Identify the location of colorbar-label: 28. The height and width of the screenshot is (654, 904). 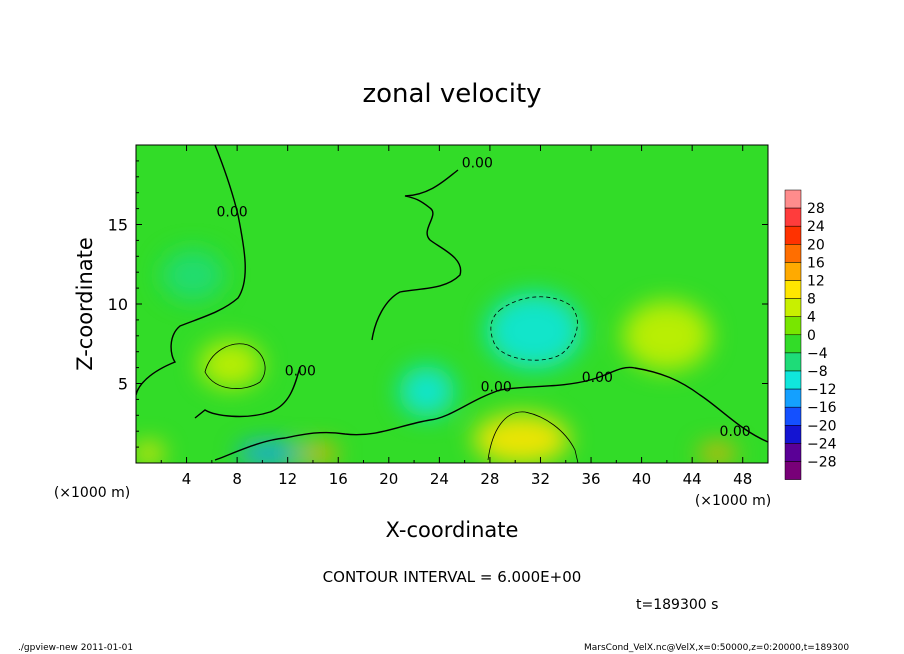
(816, 209).